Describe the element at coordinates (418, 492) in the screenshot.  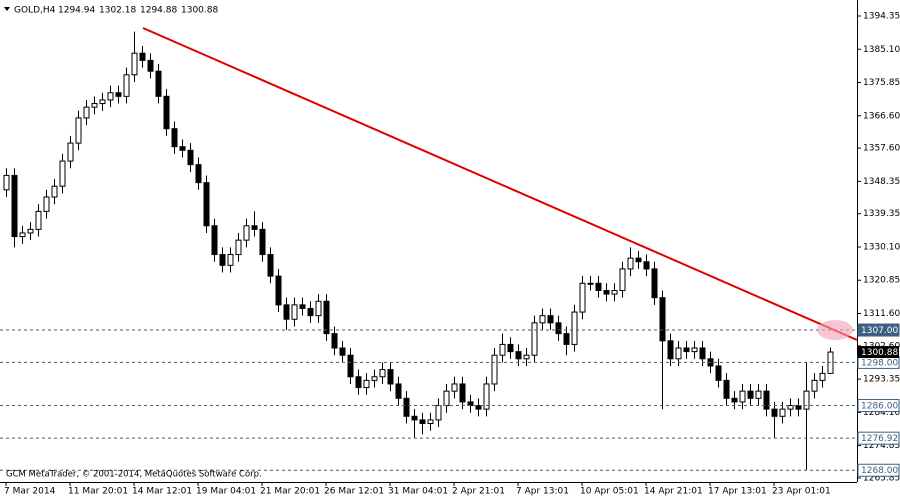
I see `x-tick-label: 31 Mar 04:01` at that location.